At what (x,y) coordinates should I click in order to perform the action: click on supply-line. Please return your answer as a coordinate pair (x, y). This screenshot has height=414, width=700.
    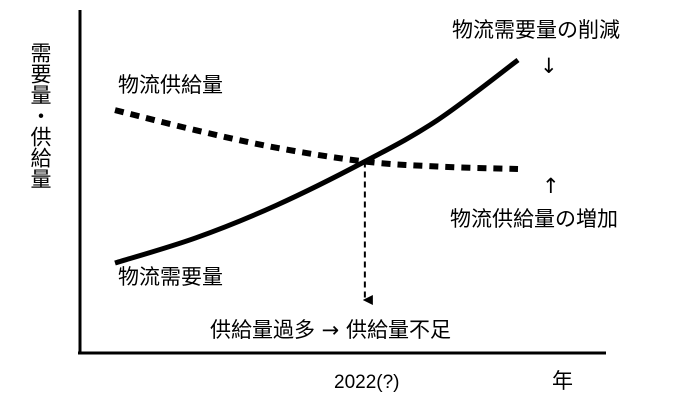
    Looking at the image, I should click on (316, 140).